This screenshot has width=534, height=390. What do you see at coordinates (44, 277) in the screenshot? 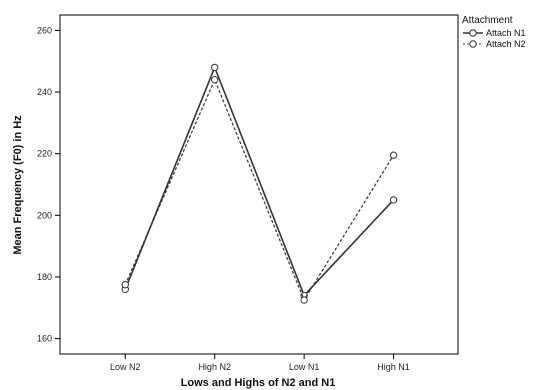
I see `y-tick-label: 180` at bounding box center [44, 277].